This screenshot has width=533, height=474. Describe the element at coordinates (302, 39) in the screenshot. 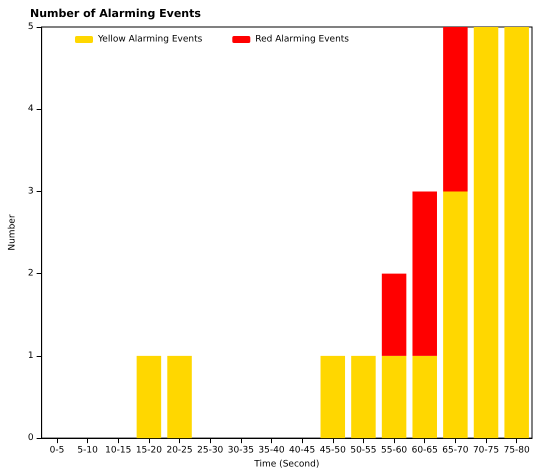

I see `legend-label: Red Alarming Events` at that location.